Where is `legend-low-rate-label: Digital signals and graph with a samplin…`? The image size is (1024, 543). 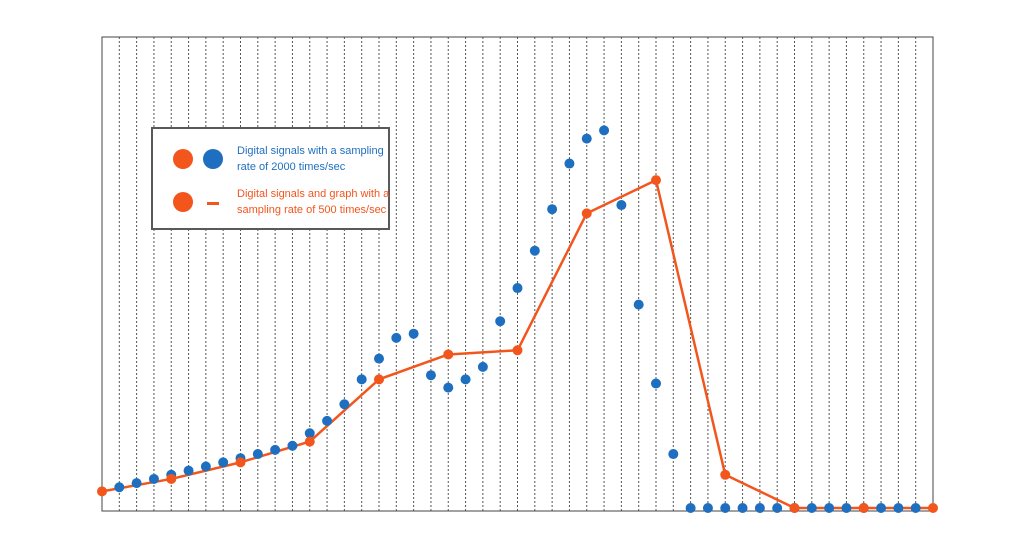 legend-low-rate-label: Digital signals and graph with a samplin… is located at coordinates (322, 202).